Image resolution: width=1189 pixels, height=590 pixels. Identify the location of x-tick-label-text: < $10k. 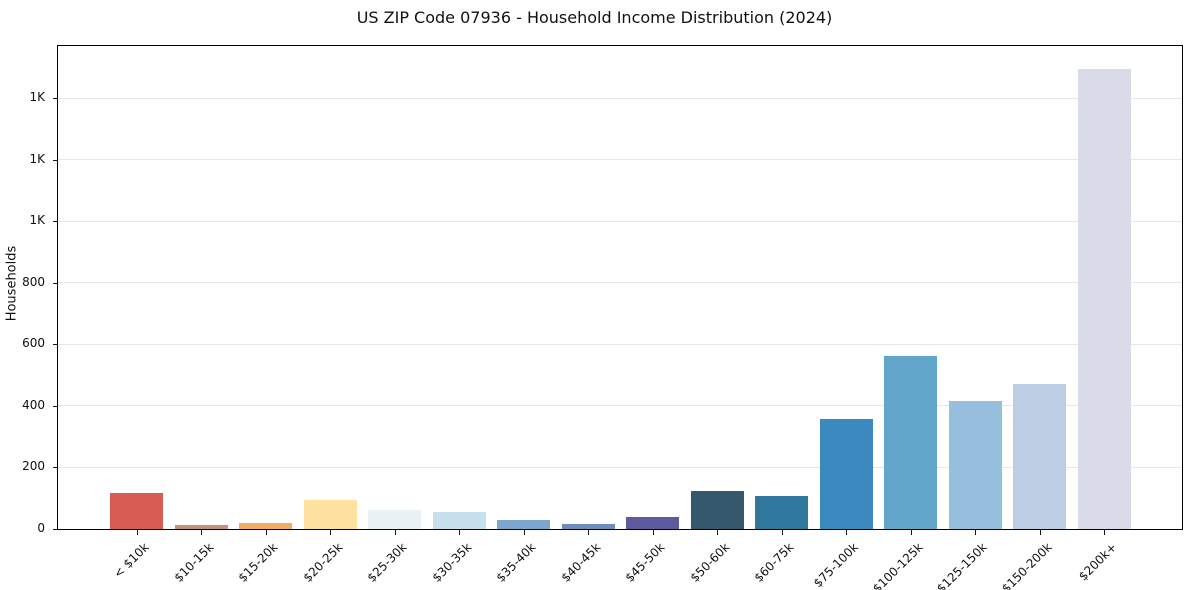
(131, 560).